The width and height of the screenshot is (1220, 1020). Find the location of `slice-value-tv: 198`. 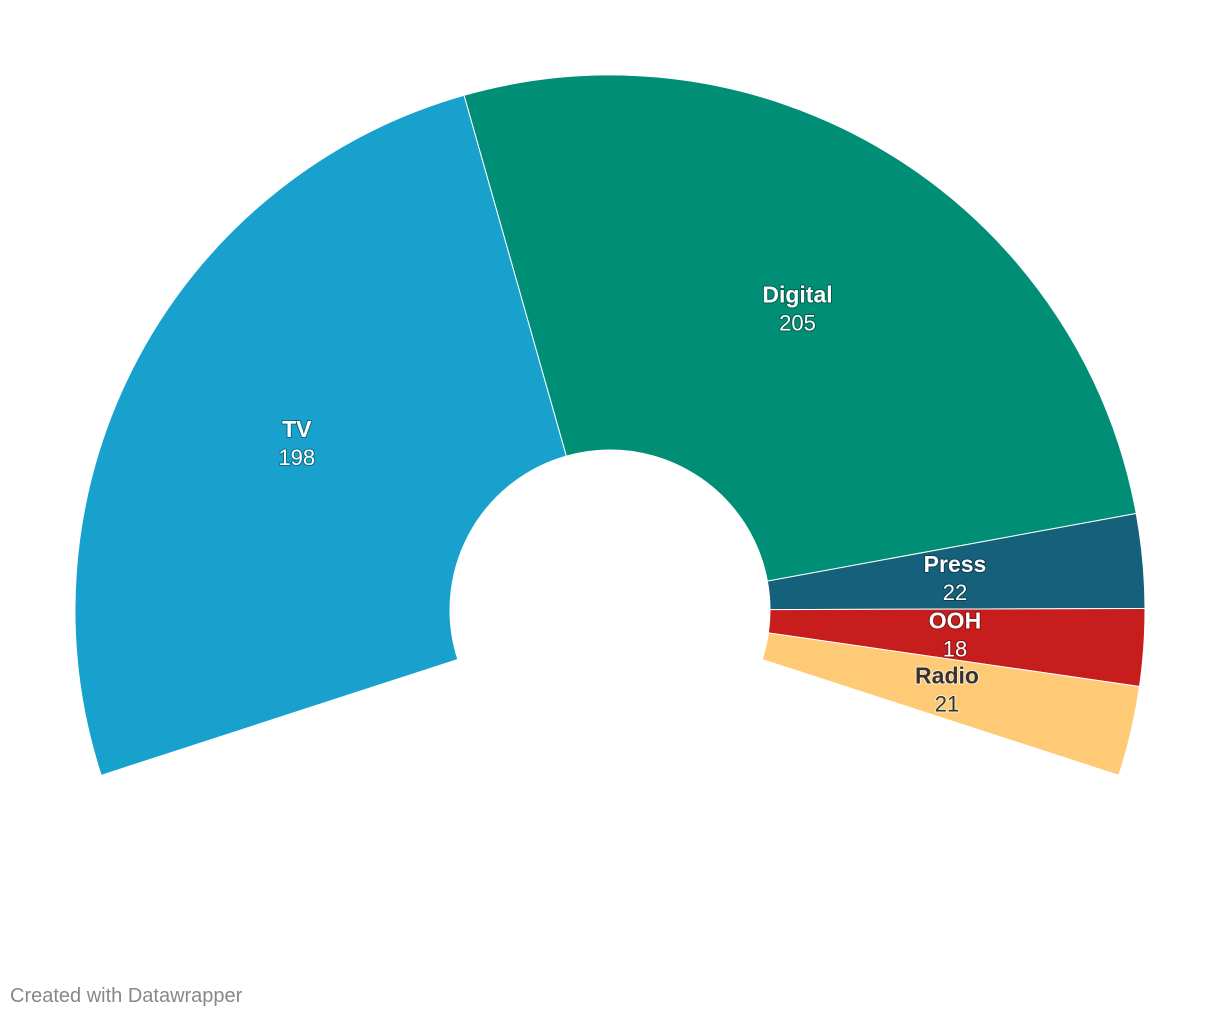

slice-value-tv: 198 is located at coordinates (296, 457).